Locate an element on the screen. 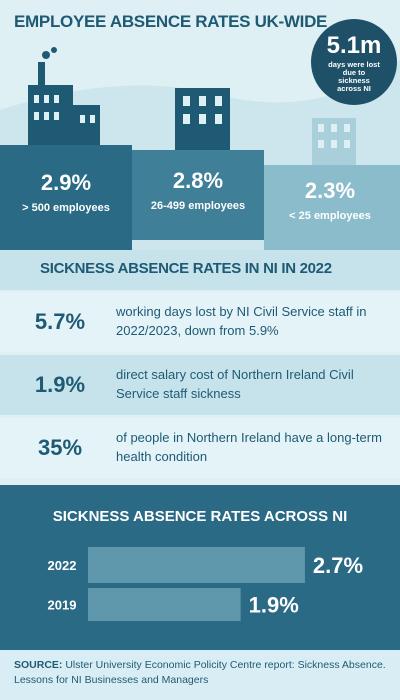  source-label: SOURCE: is located at coordinates (38, 665).